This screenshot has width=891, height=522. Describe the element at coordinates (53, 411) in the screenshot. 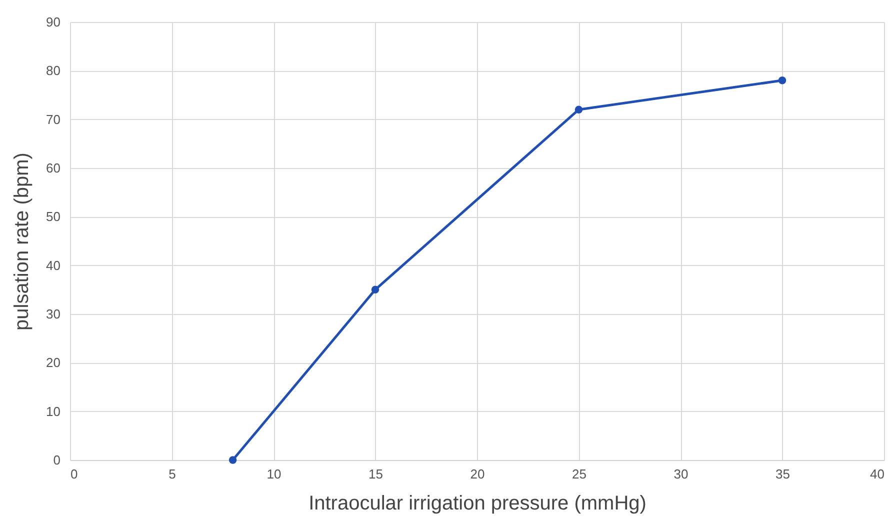

I see `y-tick-label: 10` at that location.